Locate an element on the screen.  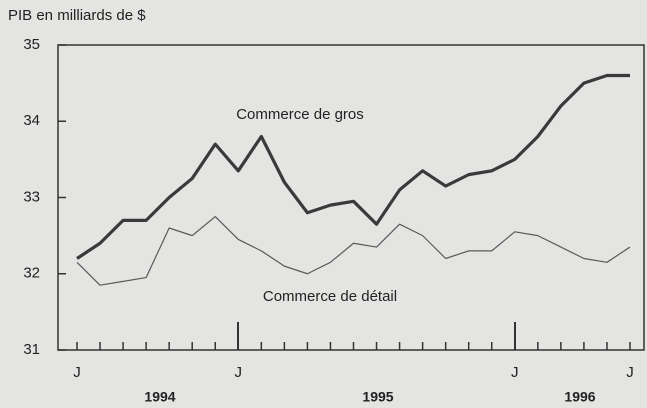
series-label: Commerce de gros is located at coordinates (300, 114).